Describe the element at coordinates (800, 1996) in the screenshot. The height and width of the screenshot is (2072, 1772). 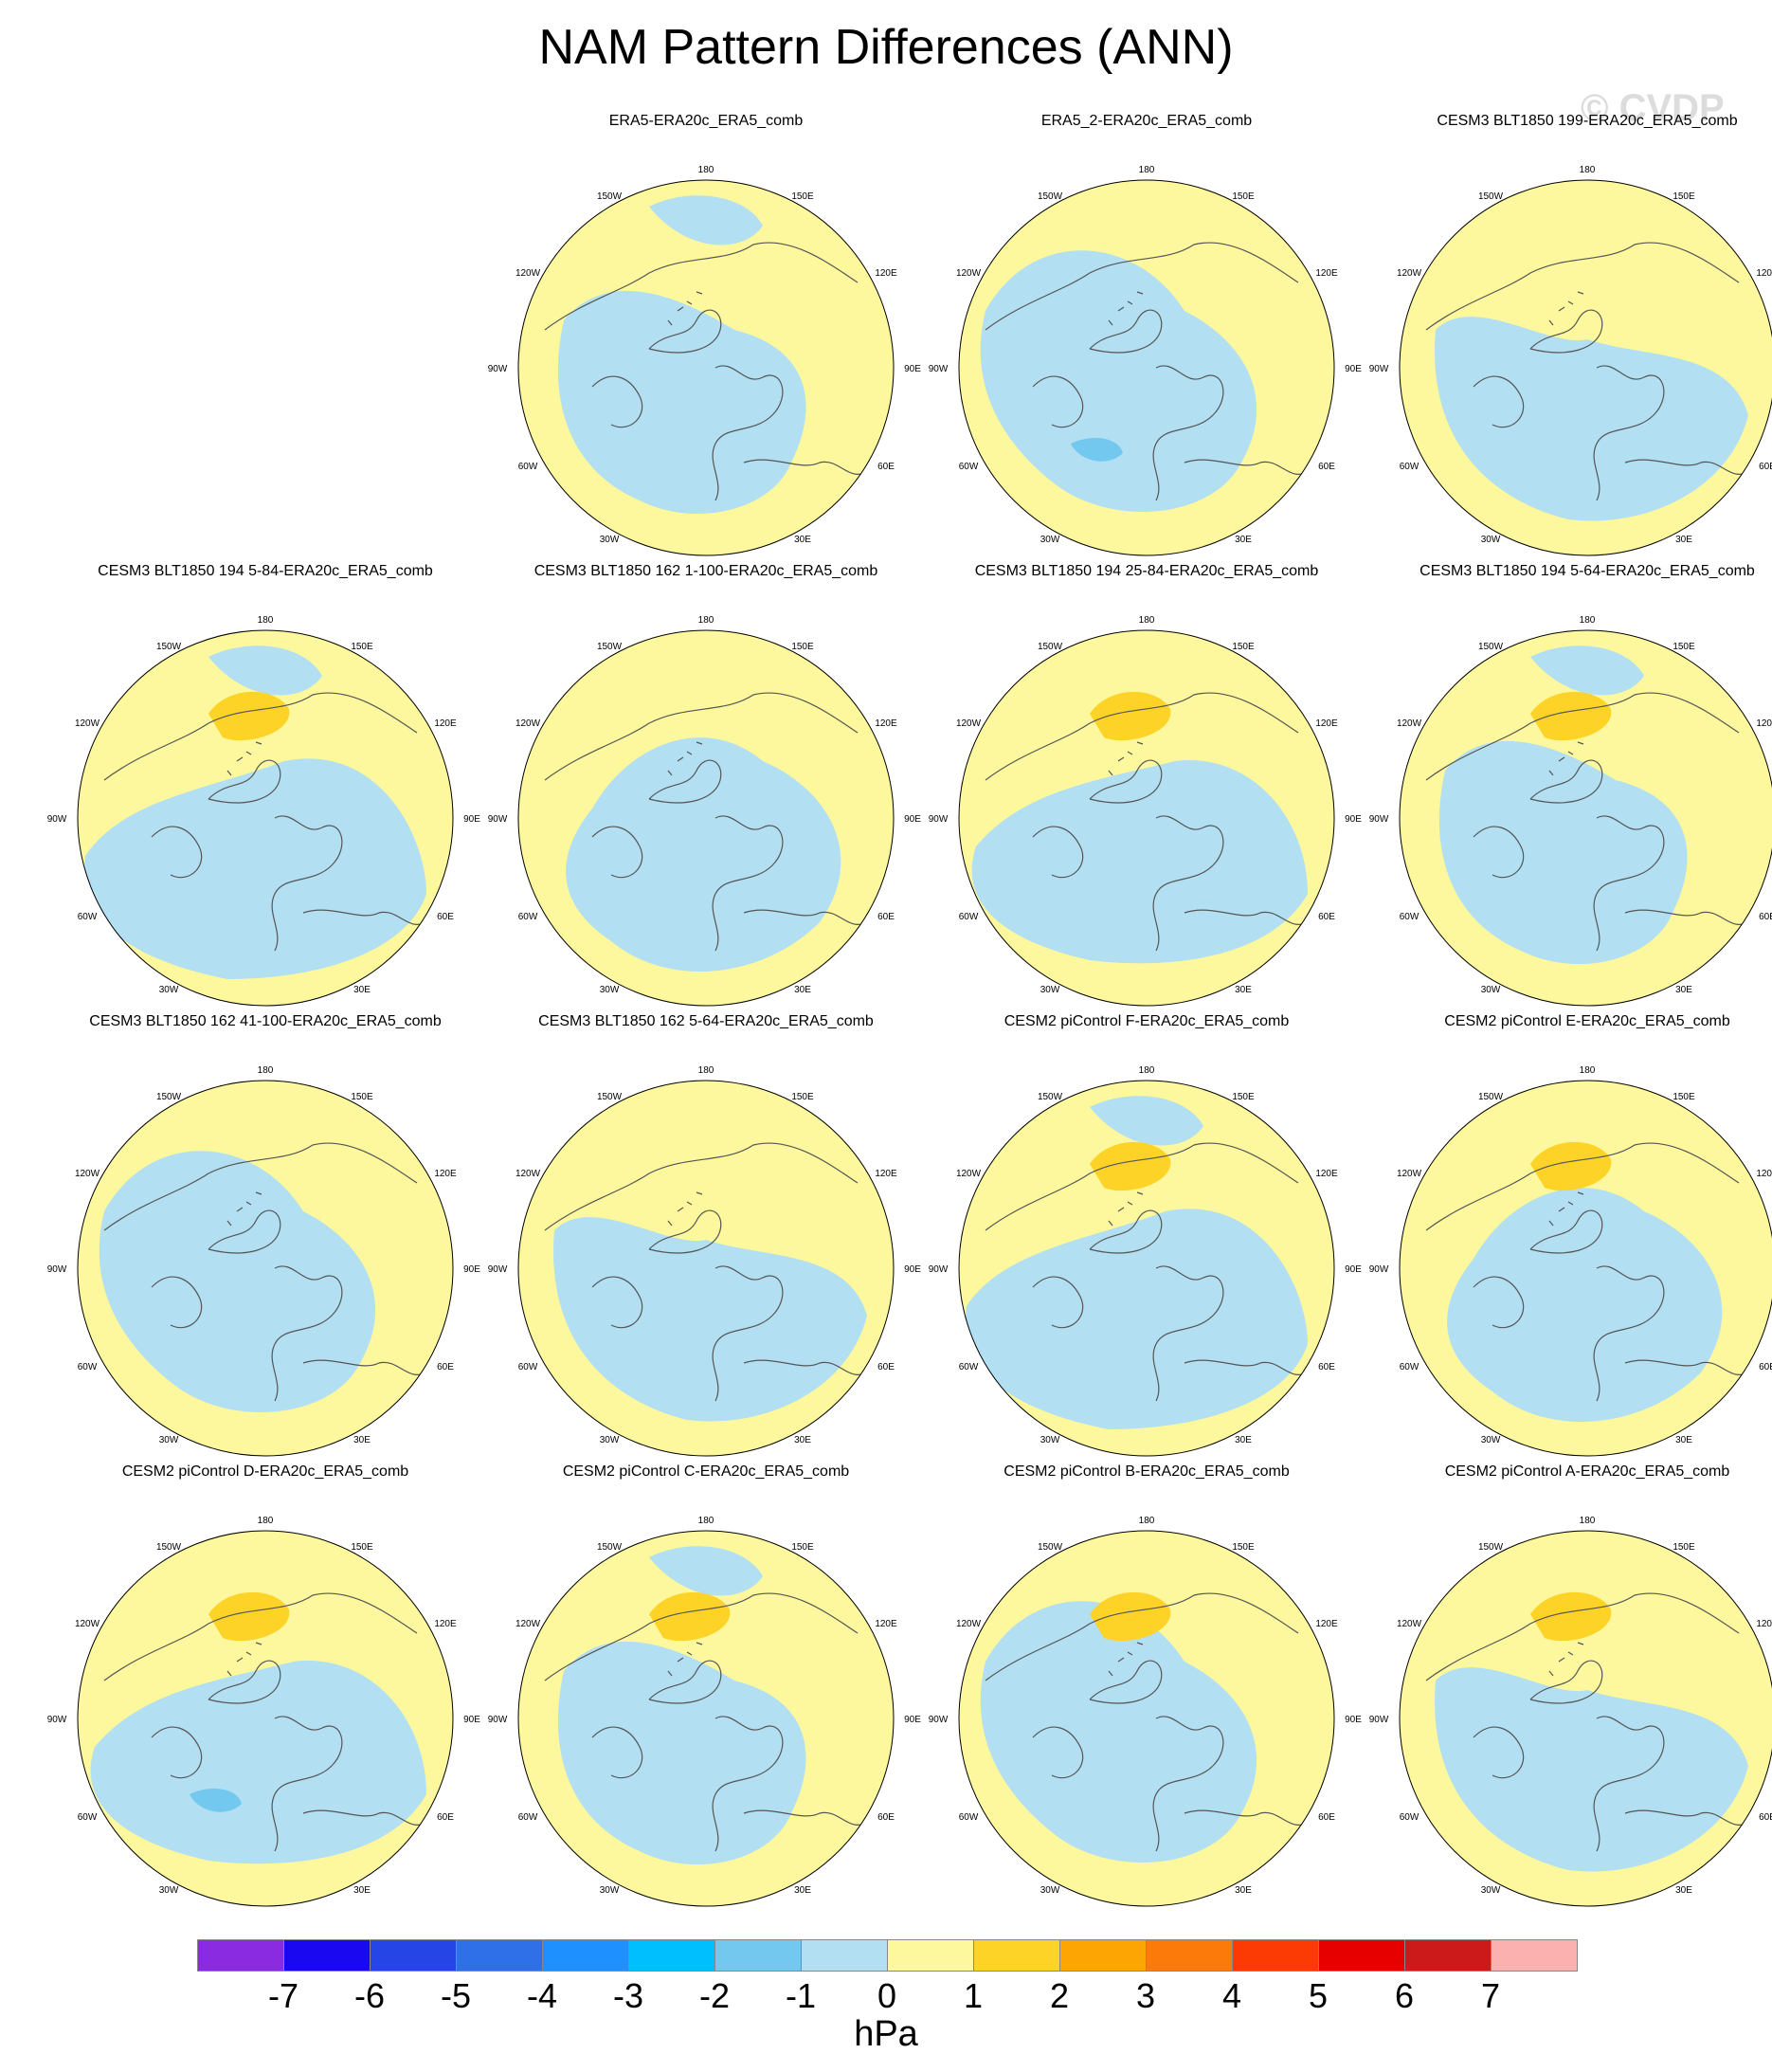
I see `colorbar-tick-label: -1` at that location.